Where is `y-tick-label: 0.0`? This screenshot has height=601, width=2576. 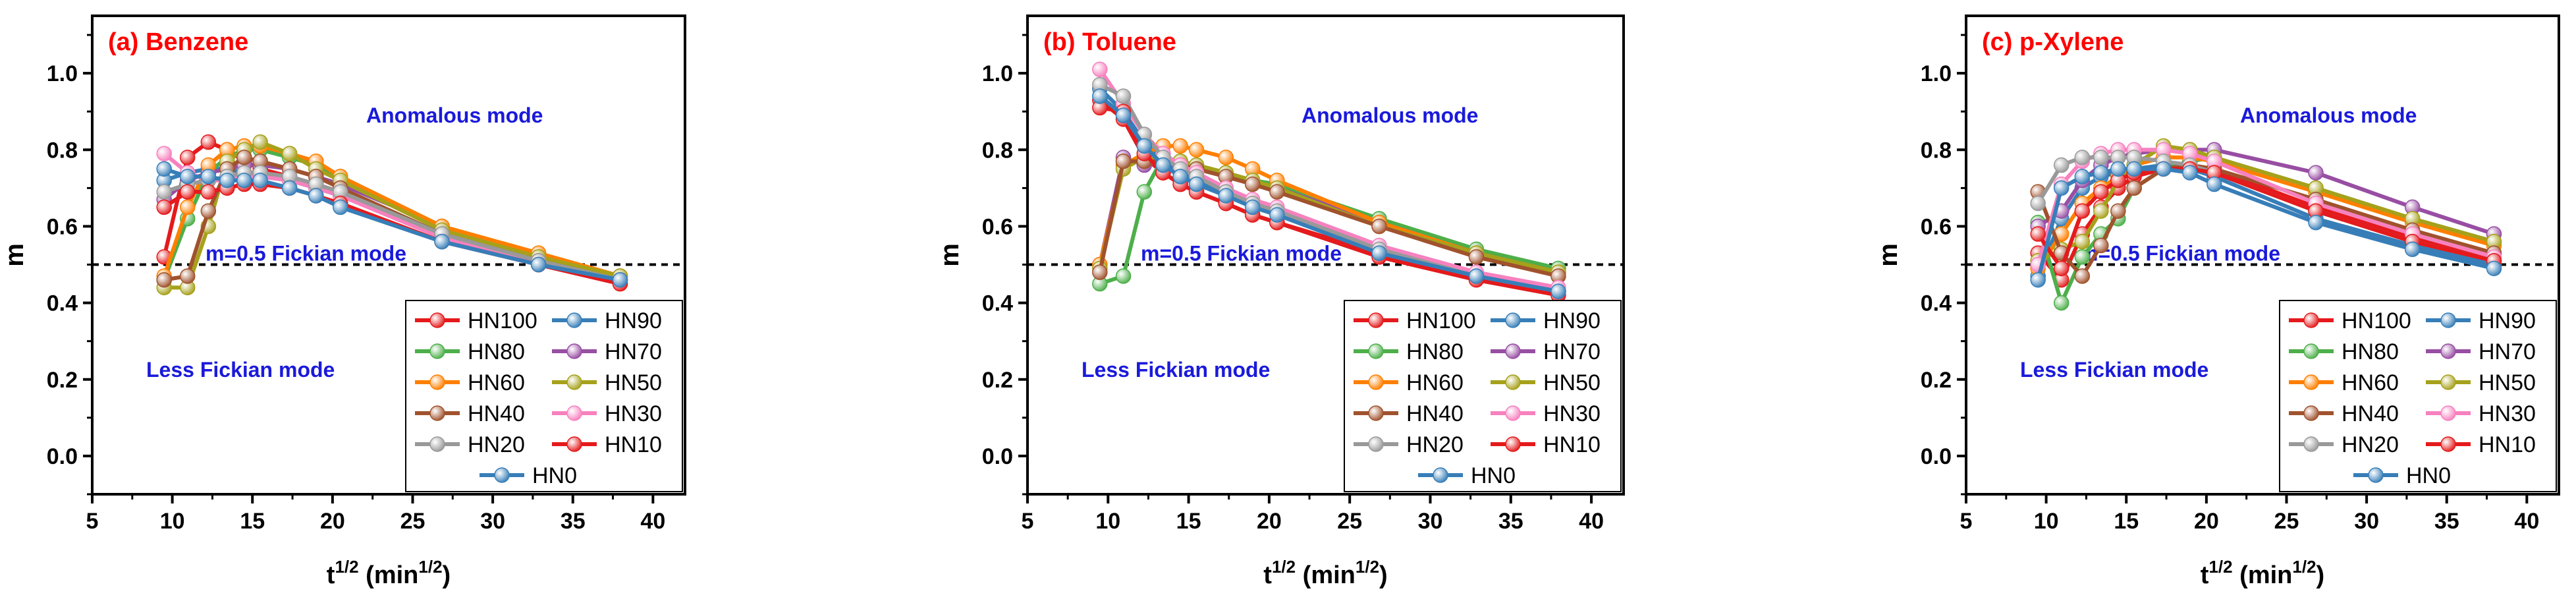
y-tick-label: 0.0 is located at coordinates (997, 456).